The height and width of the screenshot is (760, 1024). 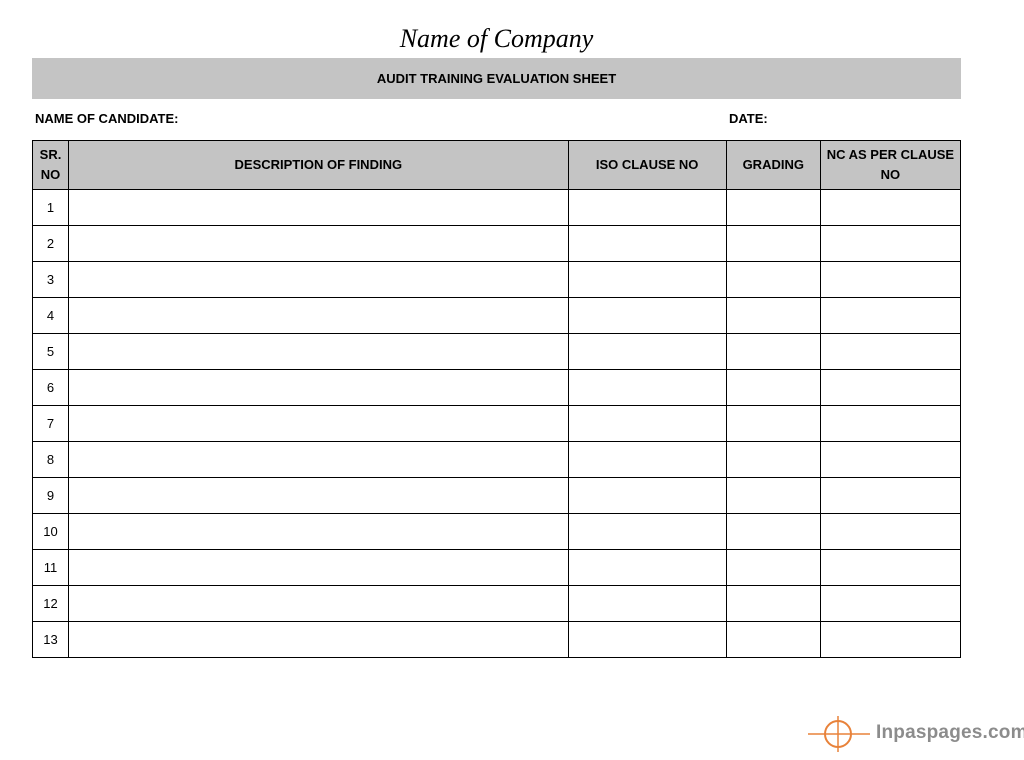 I want to click on header-grading: GRADING, so click(x=773, y=165).